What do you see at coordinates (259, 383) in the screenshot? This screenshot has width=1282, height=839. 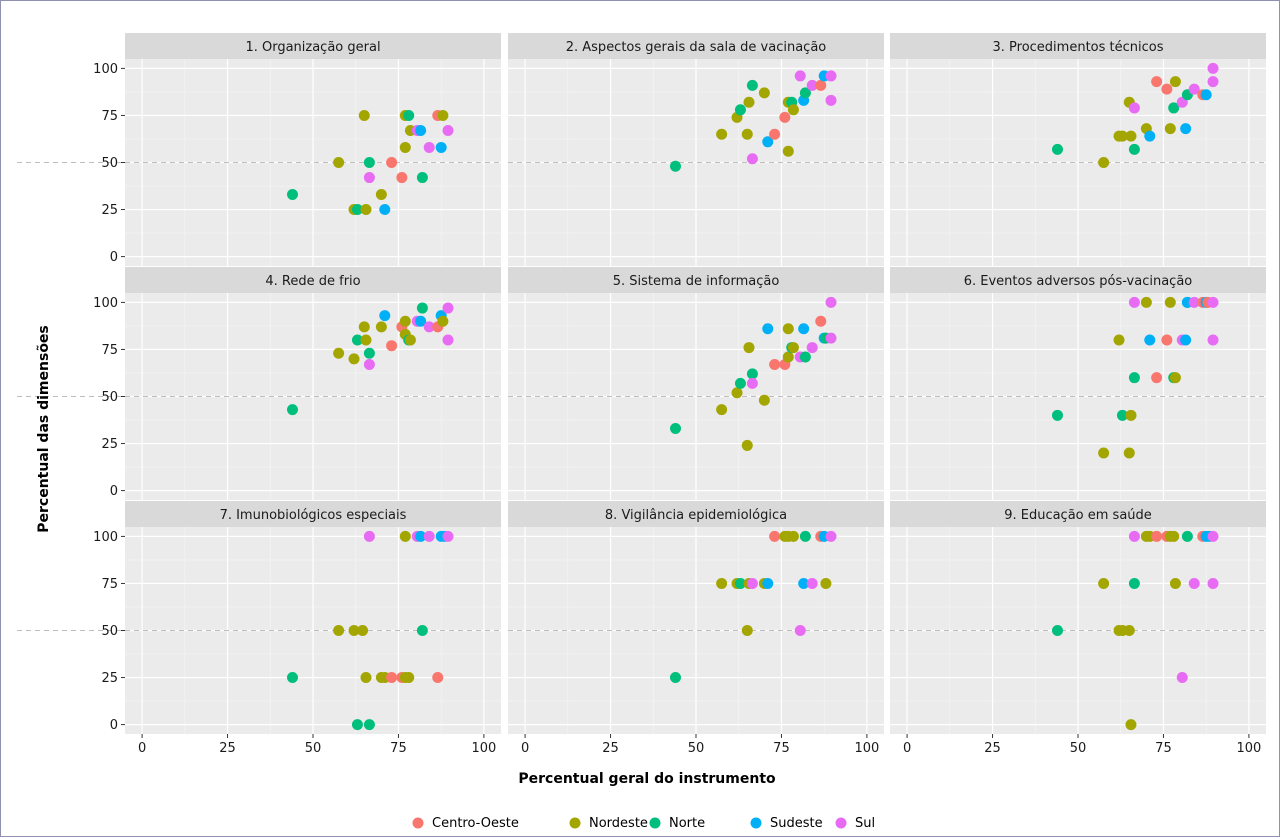 I see `panel-4: 4. Rede de frio` at bounding box center [259, 383].